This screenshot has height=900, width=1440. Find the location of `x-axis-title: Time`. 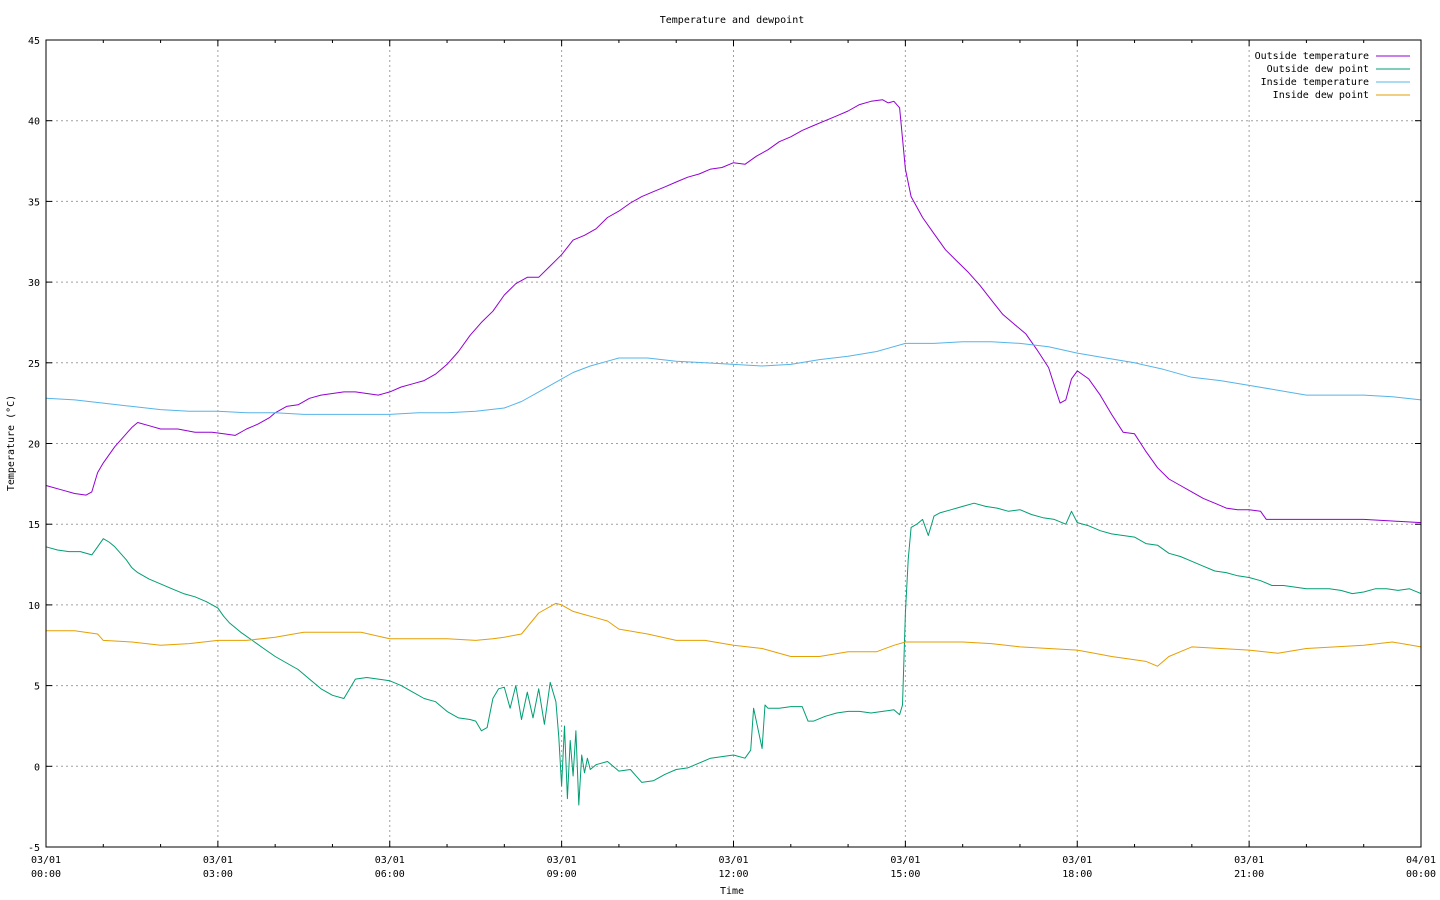

x-axis-title: Time is located at coordinates (732, 891).